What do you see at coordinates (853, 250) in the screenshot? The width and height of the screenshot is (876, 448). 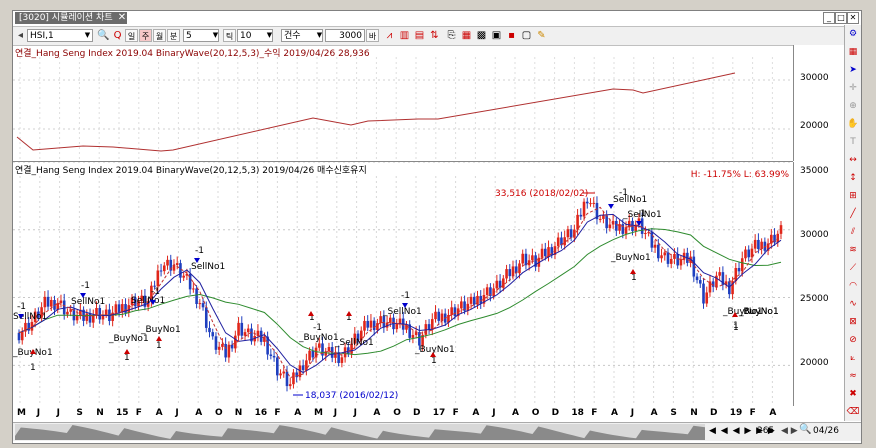 I see `fibo-icon: ≋` at bounding box center [853, 250].